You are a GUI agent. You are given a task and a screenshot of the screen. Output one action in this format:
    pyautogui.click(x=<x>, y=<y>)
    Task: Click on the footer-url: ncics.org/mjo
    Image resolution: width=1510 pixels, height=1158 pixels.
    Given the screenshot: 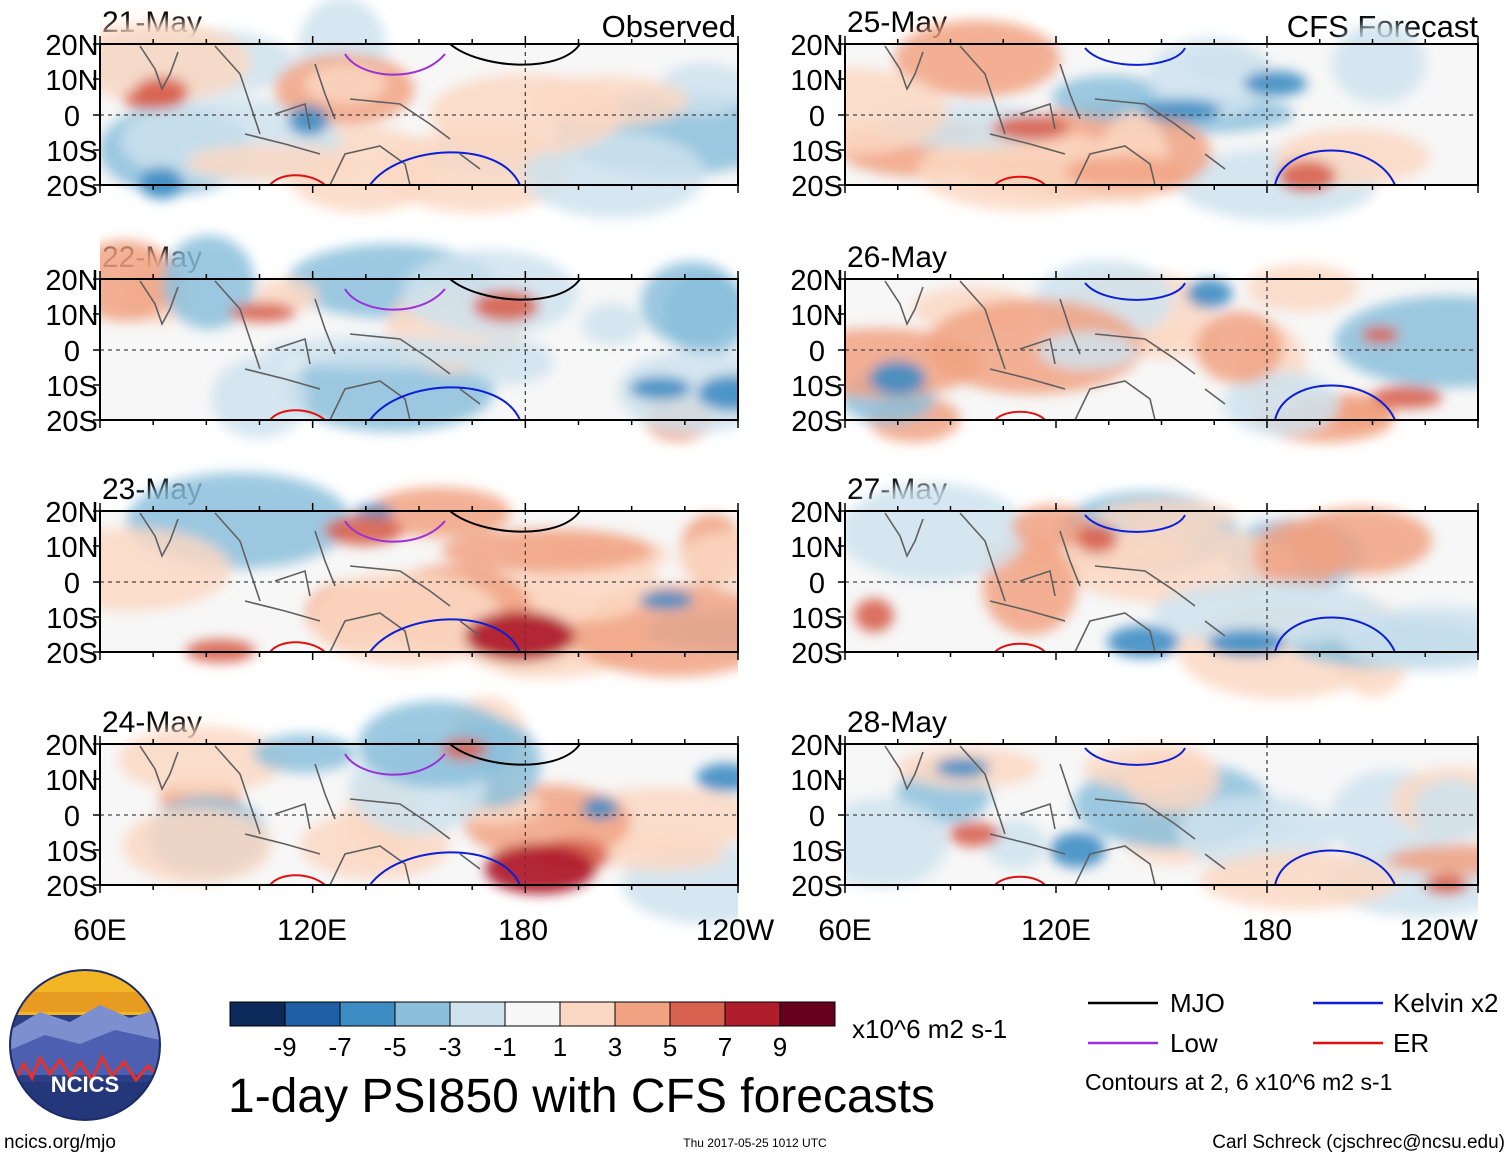 What is the action you would take?
    pyautogui.click(x=60, y=1142)
    